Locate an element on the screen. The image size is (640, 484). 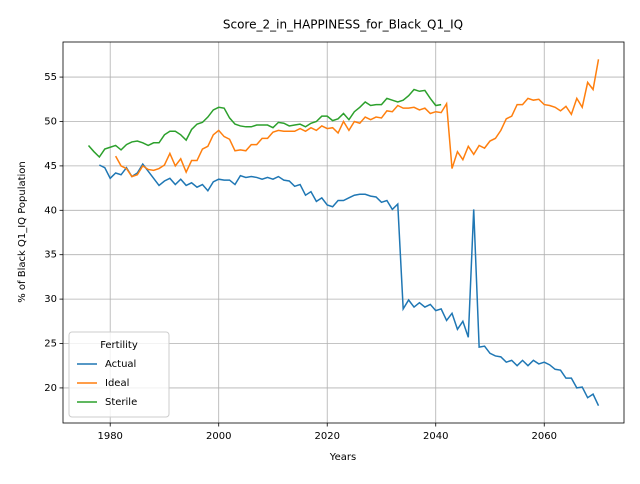
legend-label: Sterile is located at coordinates (121, 402).